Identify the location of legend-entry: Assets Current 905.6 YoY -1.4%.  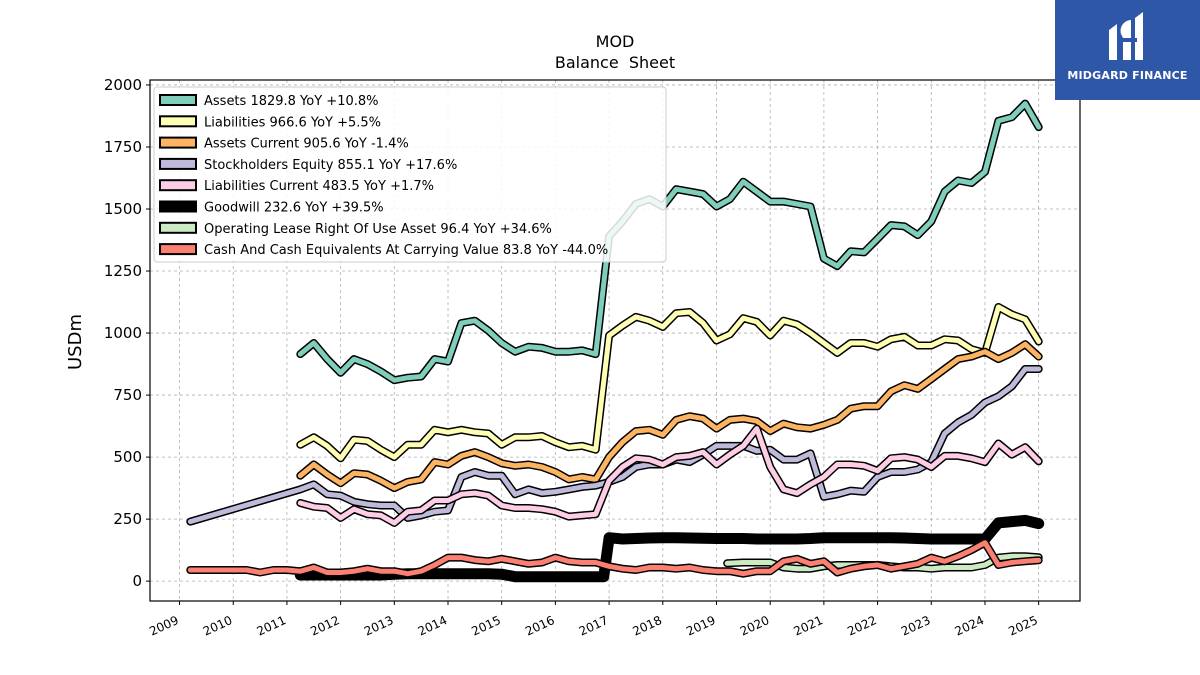
(284, 144).